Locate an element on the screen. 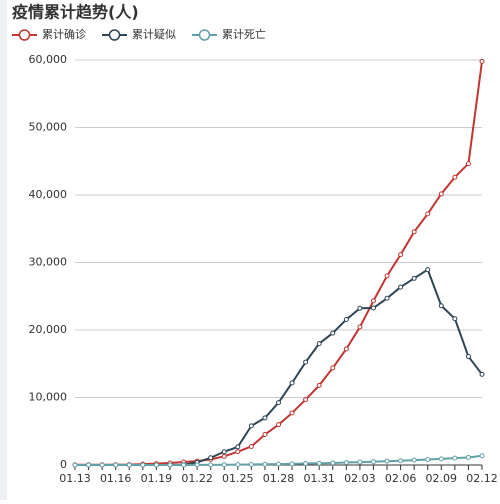 This screenshot has width=500, height=504. x-tick-label: 01.19 is located at coordinates (157, 478).